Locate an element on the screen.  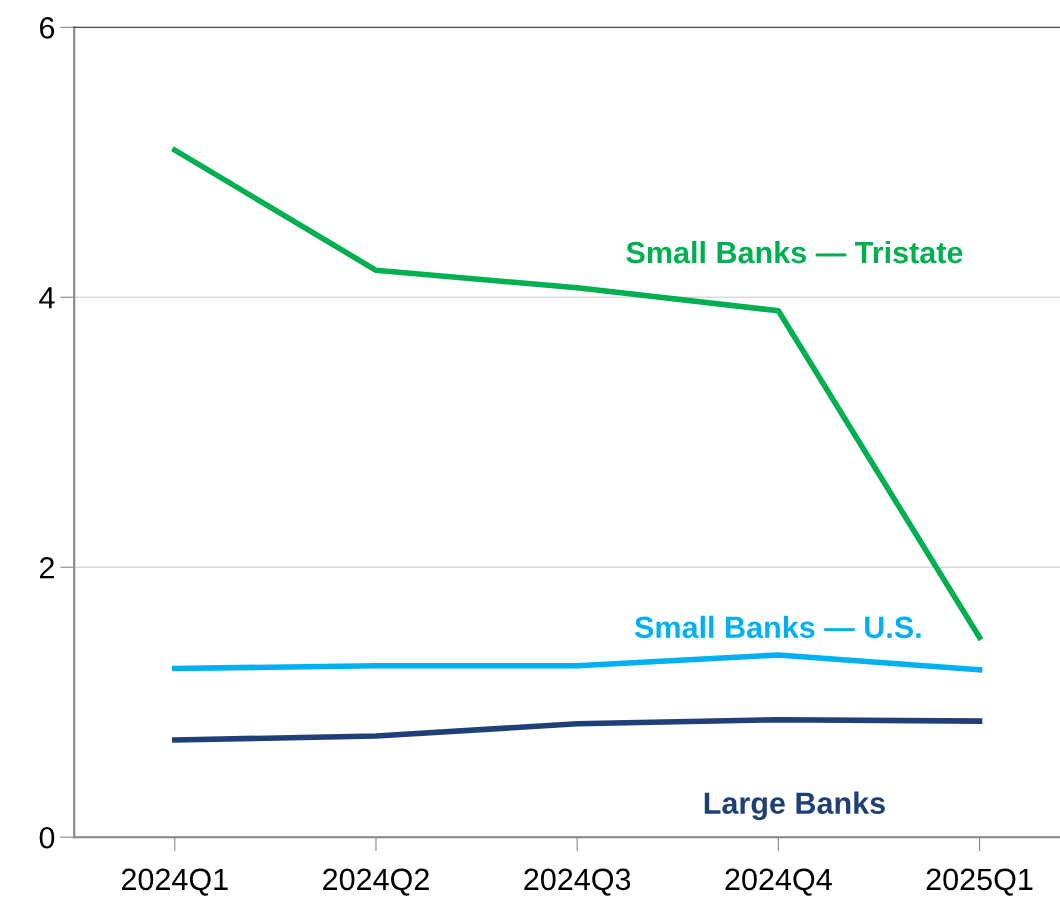
x-tick-label: 2024Q4 is located at coordinates (778, 882).